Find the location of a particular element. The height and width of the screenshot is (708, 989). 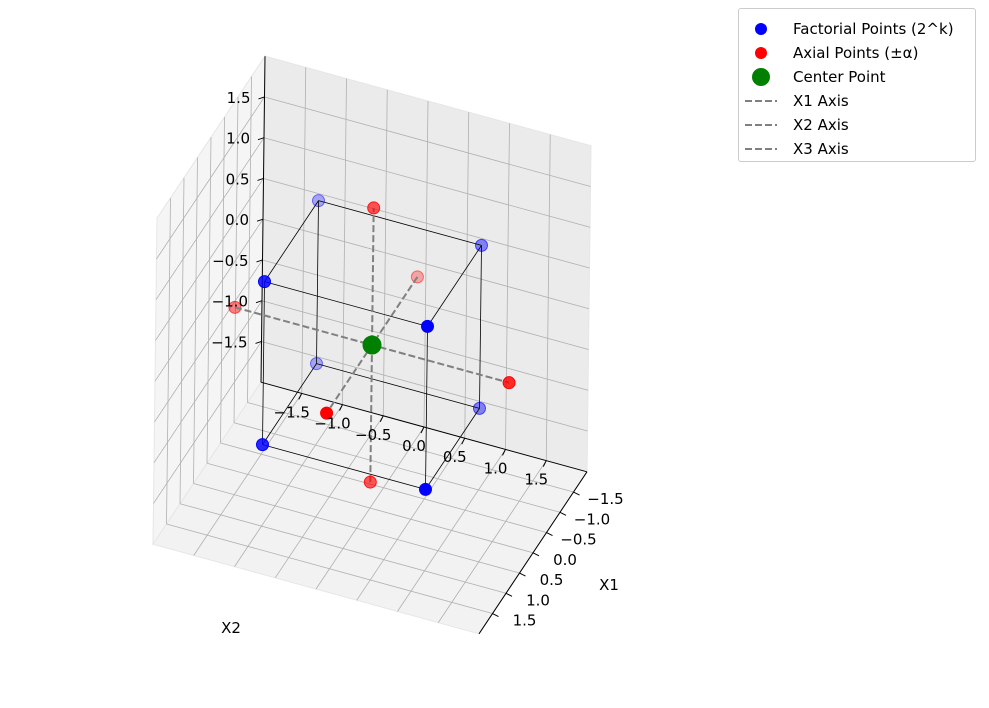

legend-label-x3-axis: X3 Axis is located at coordinates (821, 149).